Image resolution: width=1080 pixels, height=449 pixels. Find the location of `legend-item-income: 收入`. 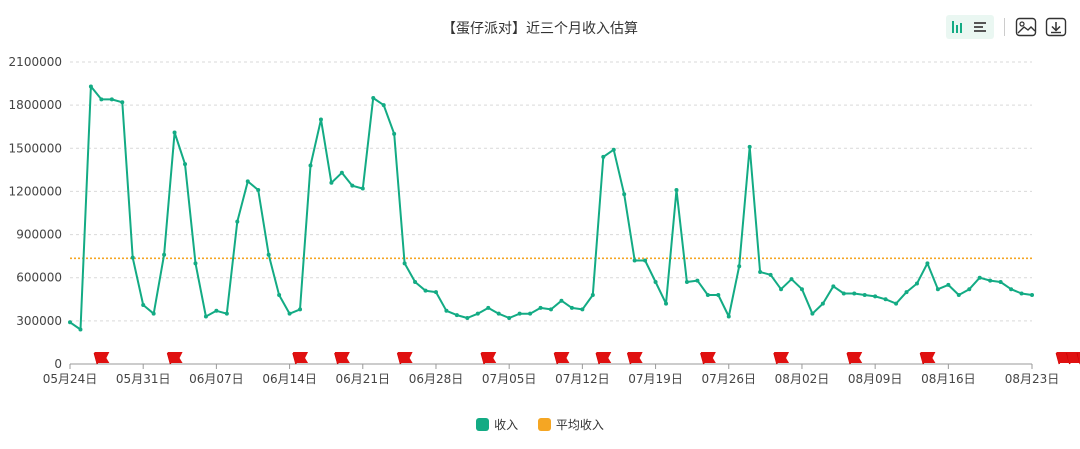

legend-item-income: 收入 is located at coordinates (497, 424).